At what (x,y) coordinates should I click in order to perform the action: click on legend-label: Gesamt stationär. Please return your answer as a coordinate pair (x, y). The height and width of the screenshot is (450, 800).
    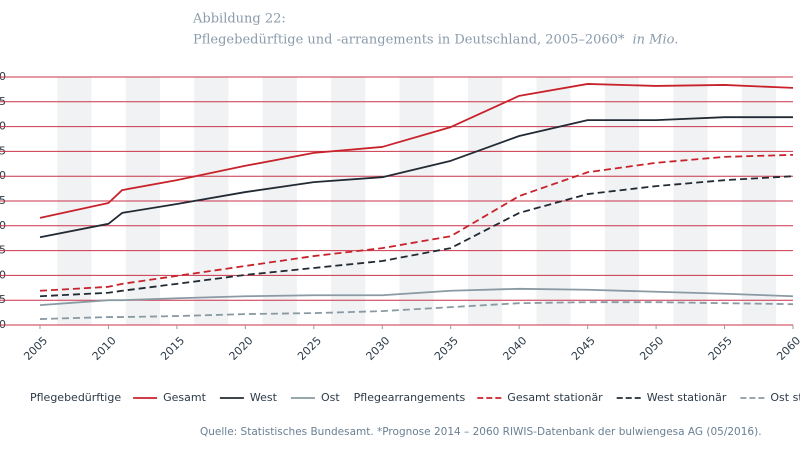
    Looking at the image, I should click on (555, 397).